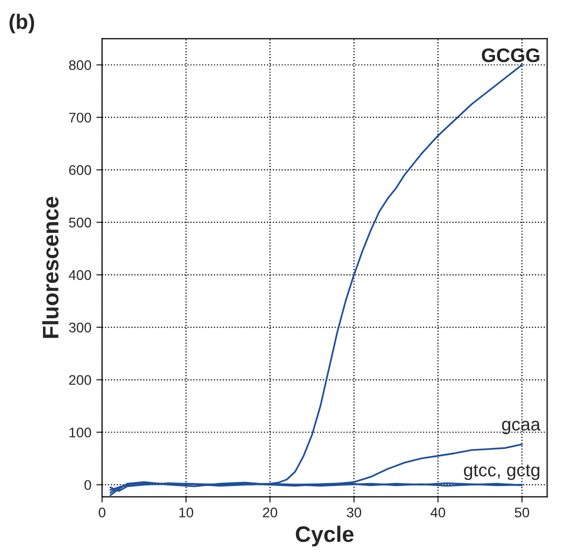 This screenshot has height=552, width=567. What do you see at coordinates (80, 380) in the screenshot?
I see `y-tick-label: 200` at bounding box center [80, 380].